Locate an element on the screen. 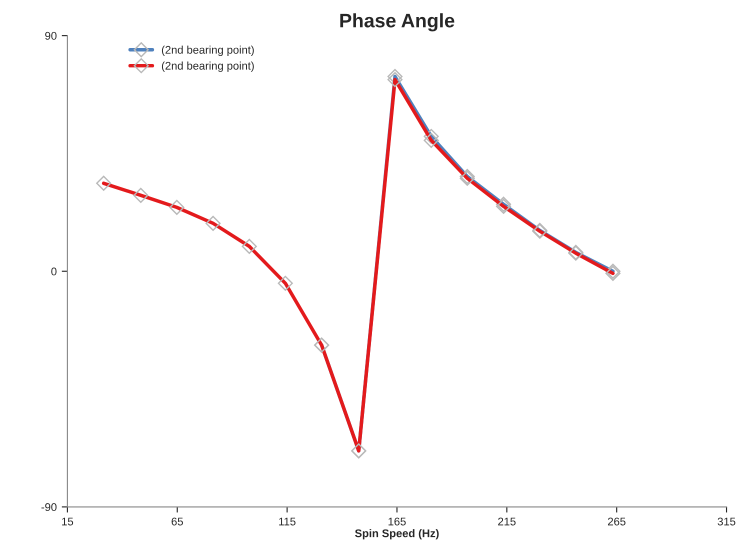  x-tick-label: 115 is located at coordinates (287, 522).